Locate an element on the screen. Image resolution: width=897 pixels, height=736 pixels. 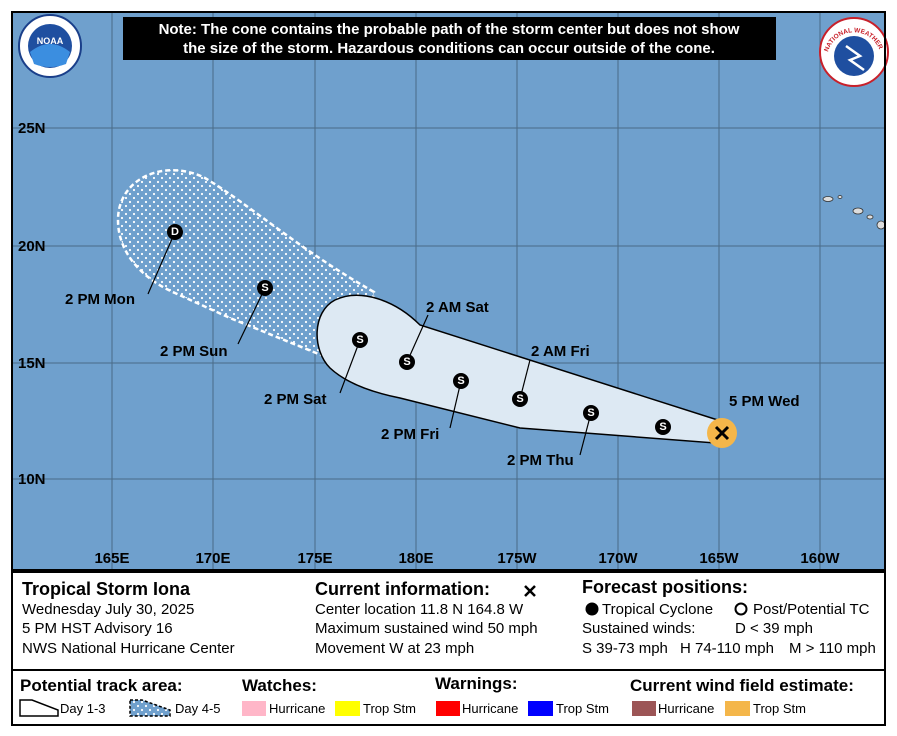
longitude-label: 180E is located at coordinates (415, 558).